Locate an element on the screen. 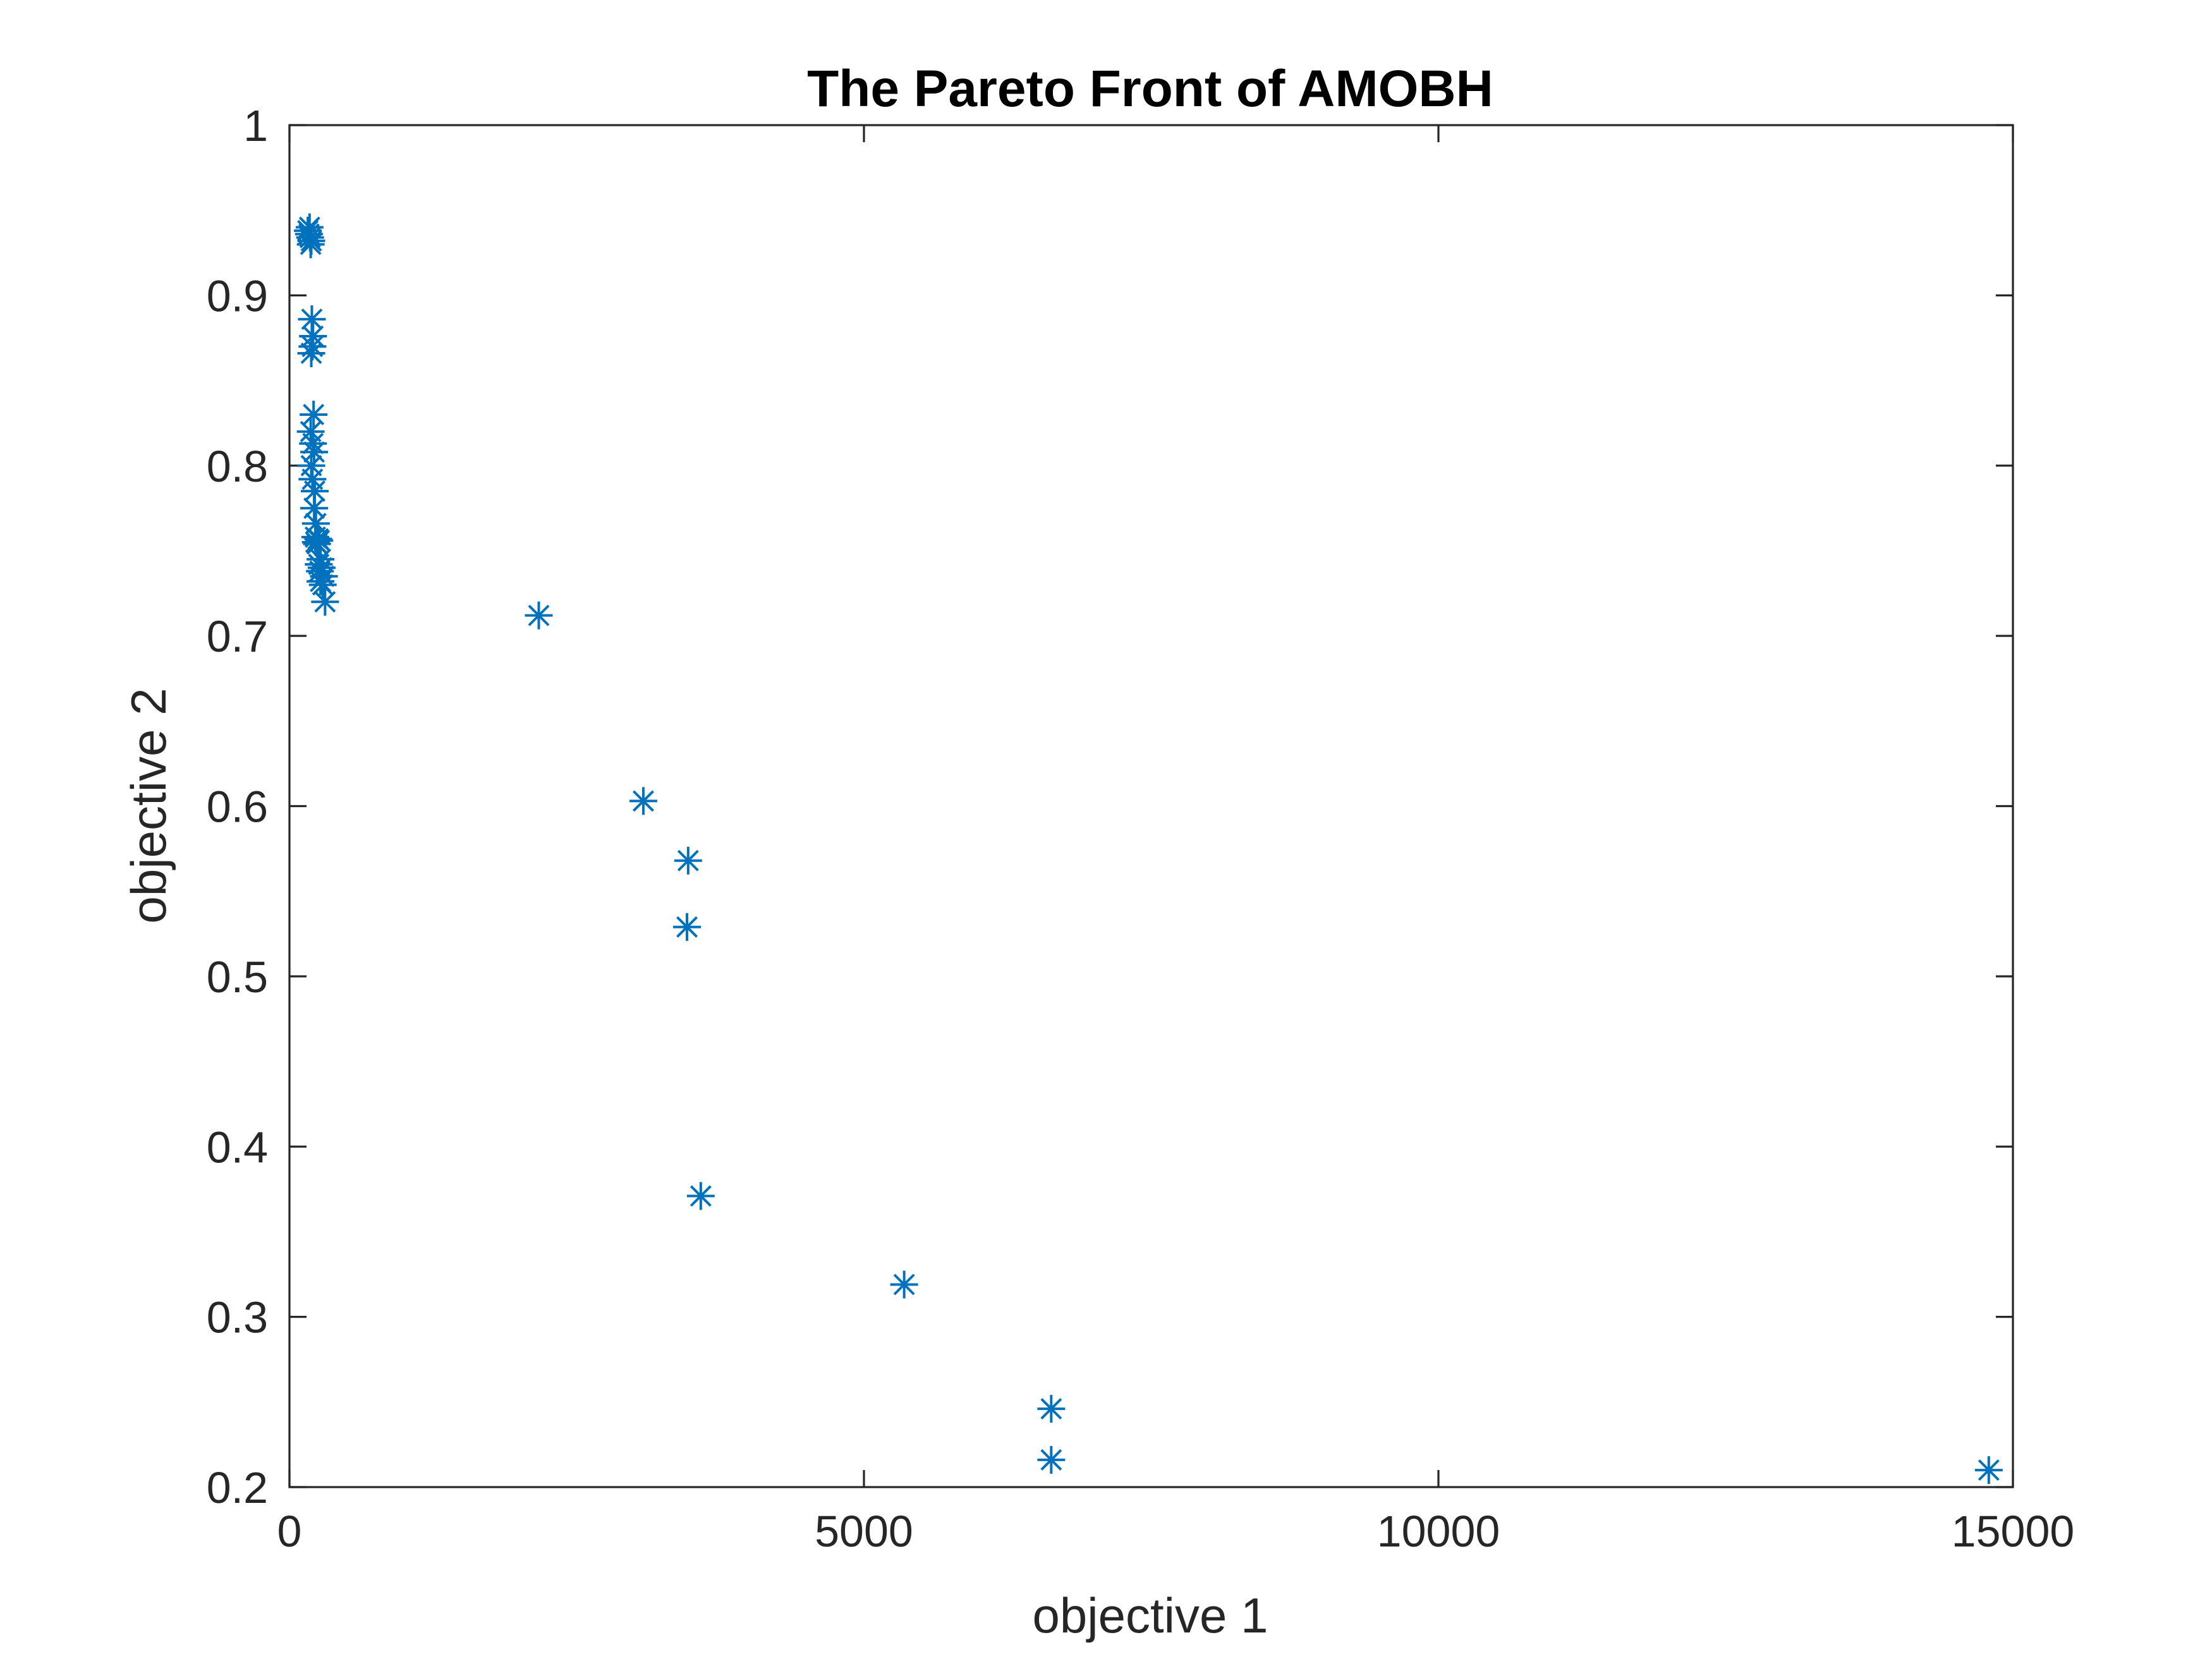  y-tick-label: 0.9 is located at coordinates (237, 295).